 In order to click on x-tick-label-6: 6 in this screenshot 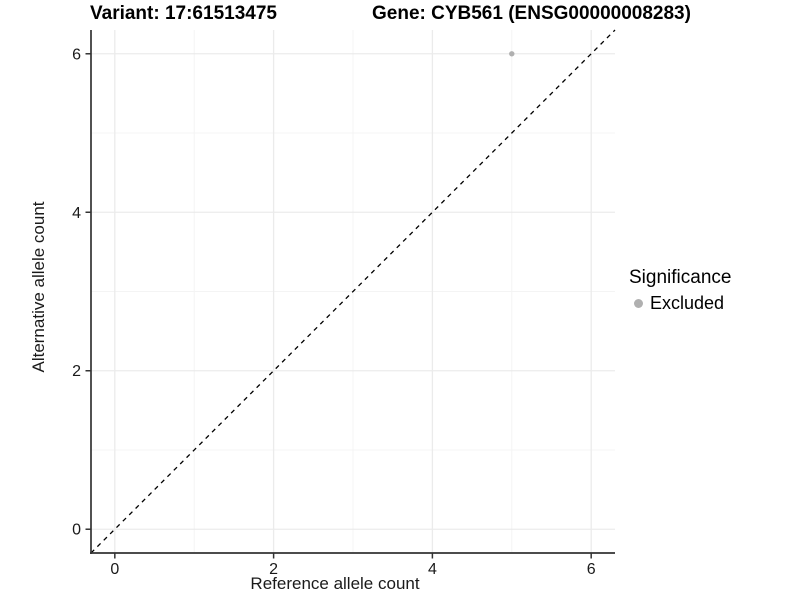, I will do `click(591, 569)`.